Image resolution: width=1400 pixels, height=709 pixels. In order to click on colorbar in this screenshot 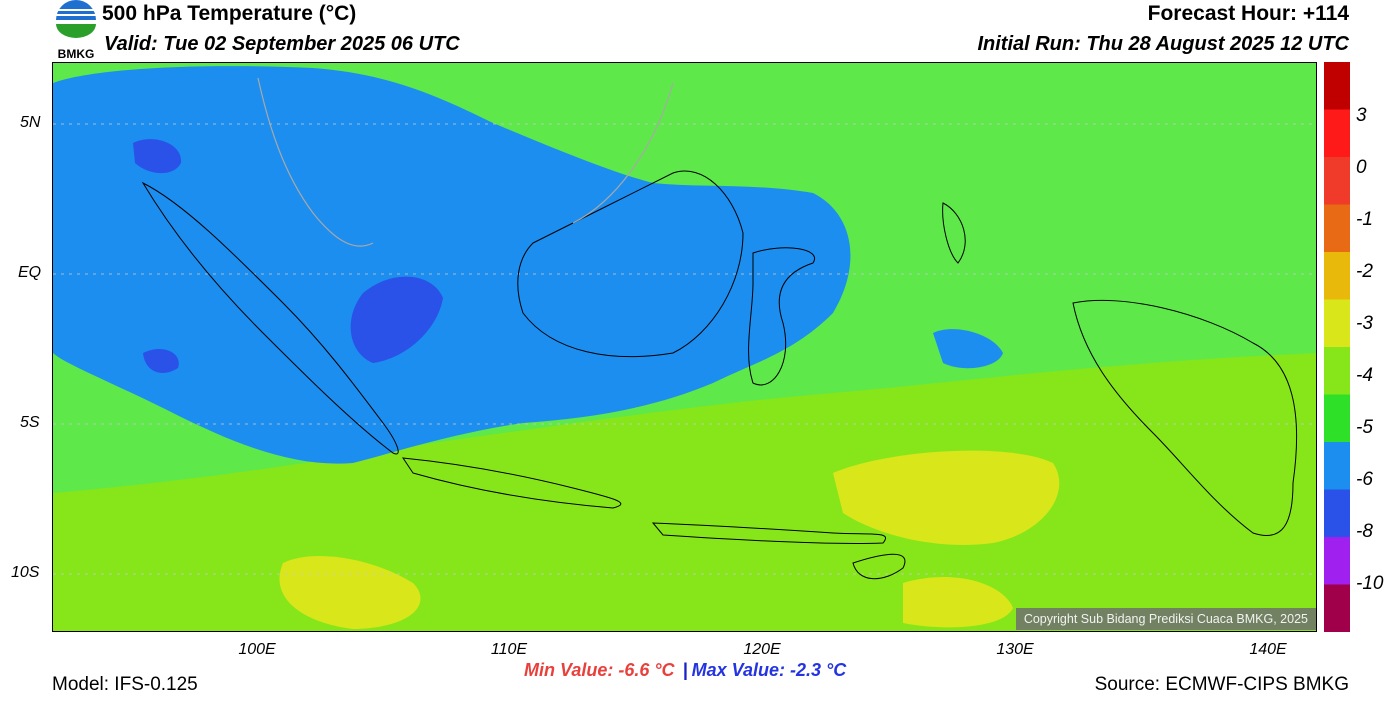, I will do `click(1337, 347)`.